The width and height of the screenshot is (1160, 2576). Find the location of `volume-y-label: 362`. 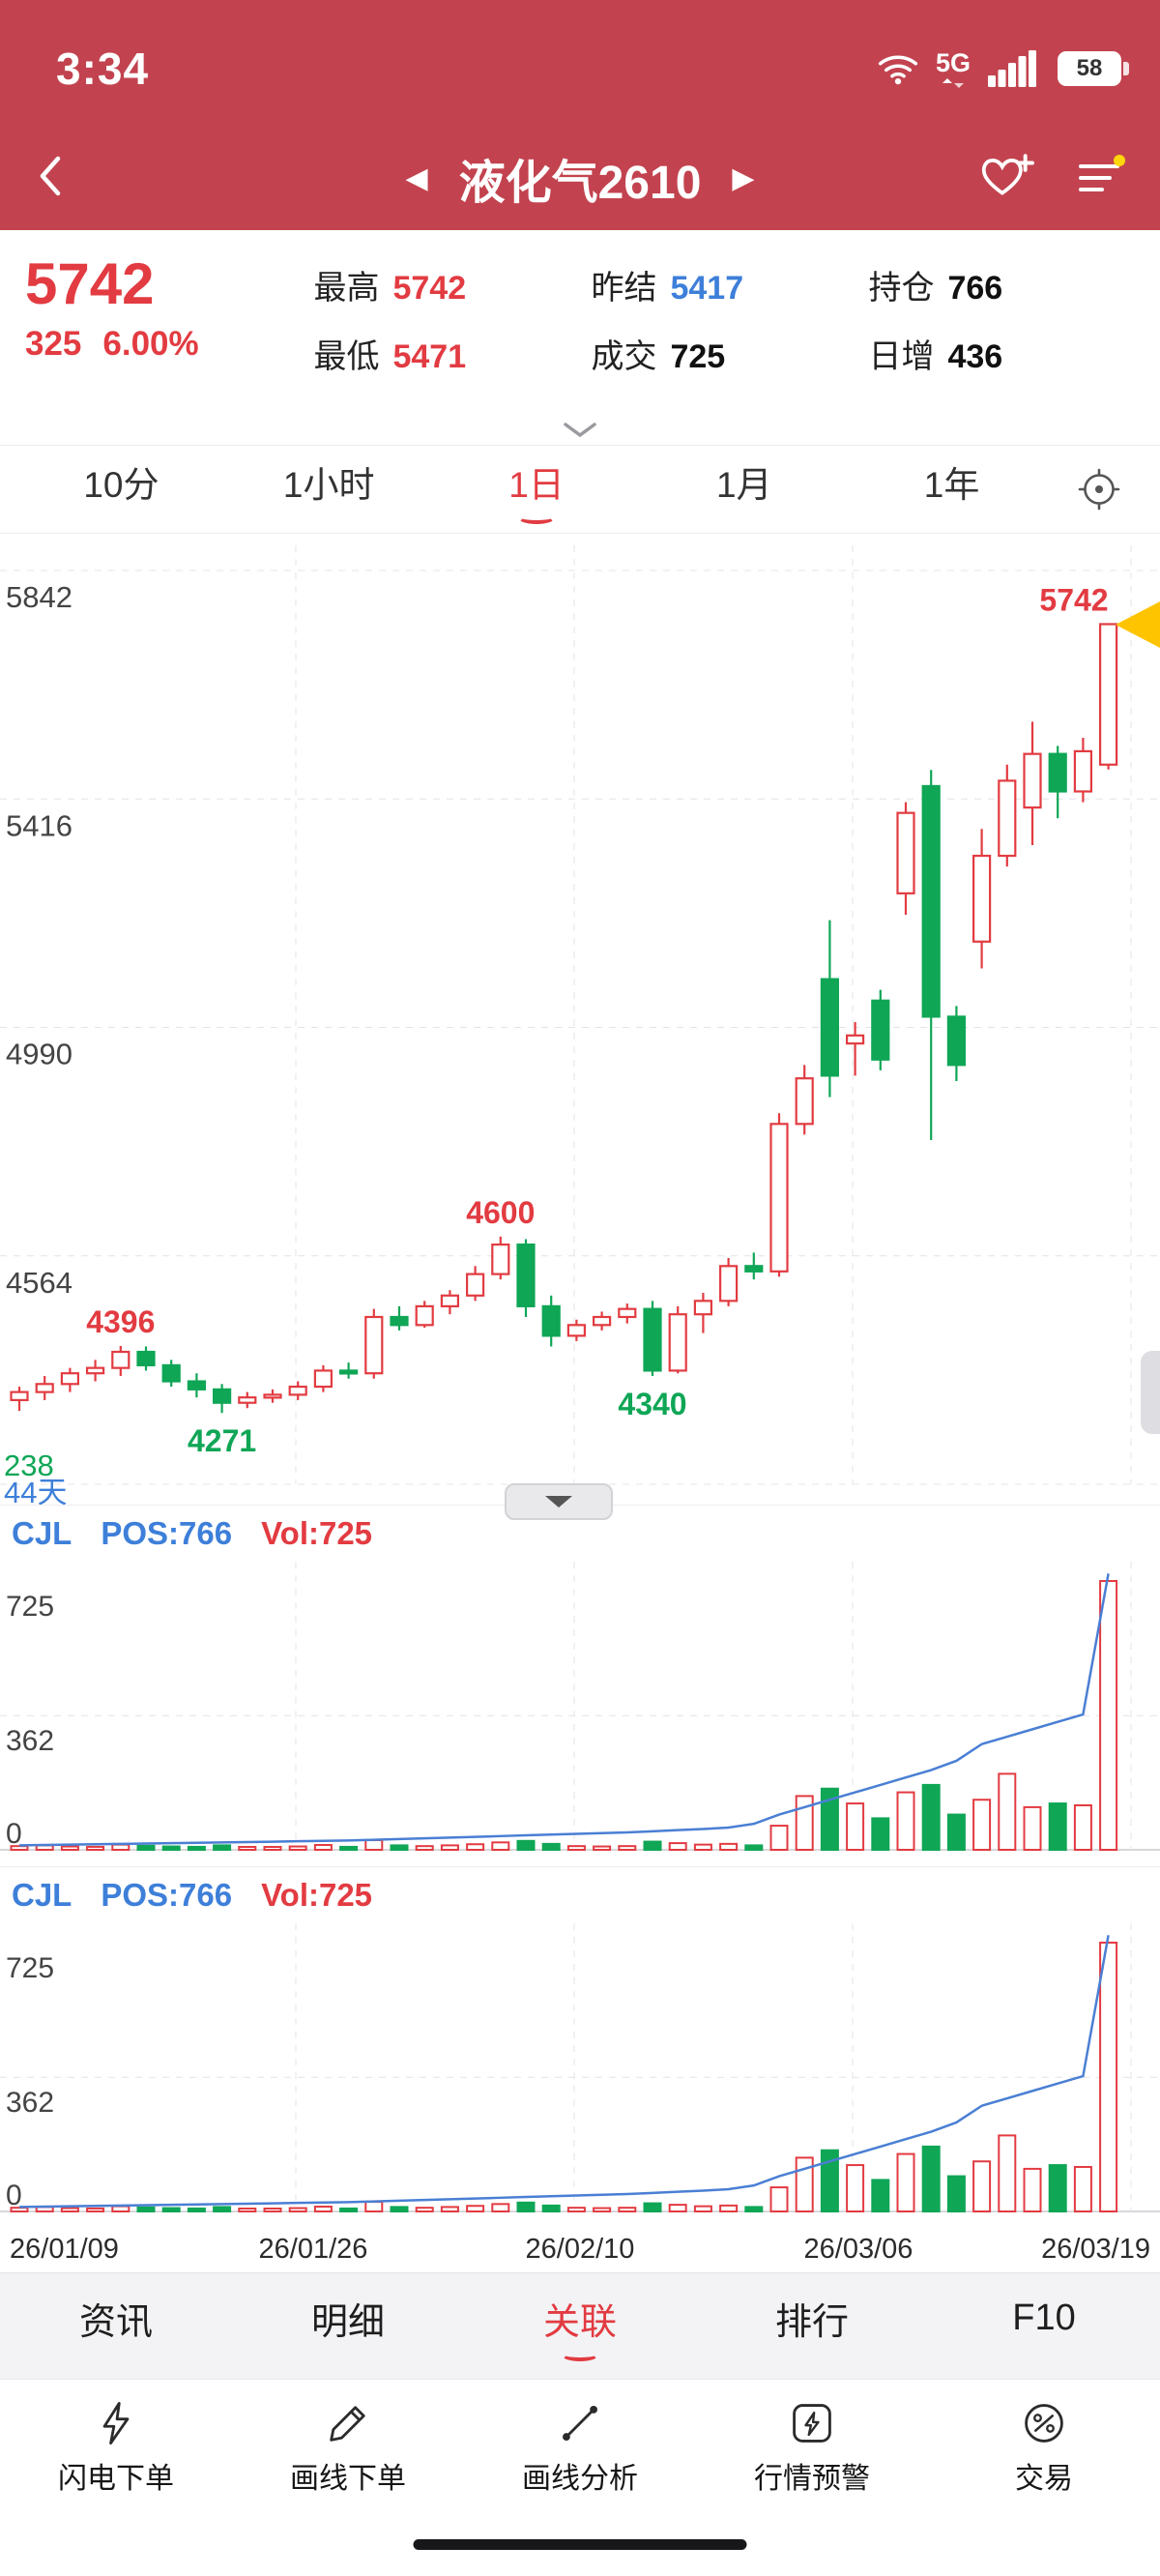

volume-y-label: 362 is located at coordinates (30, 1741).